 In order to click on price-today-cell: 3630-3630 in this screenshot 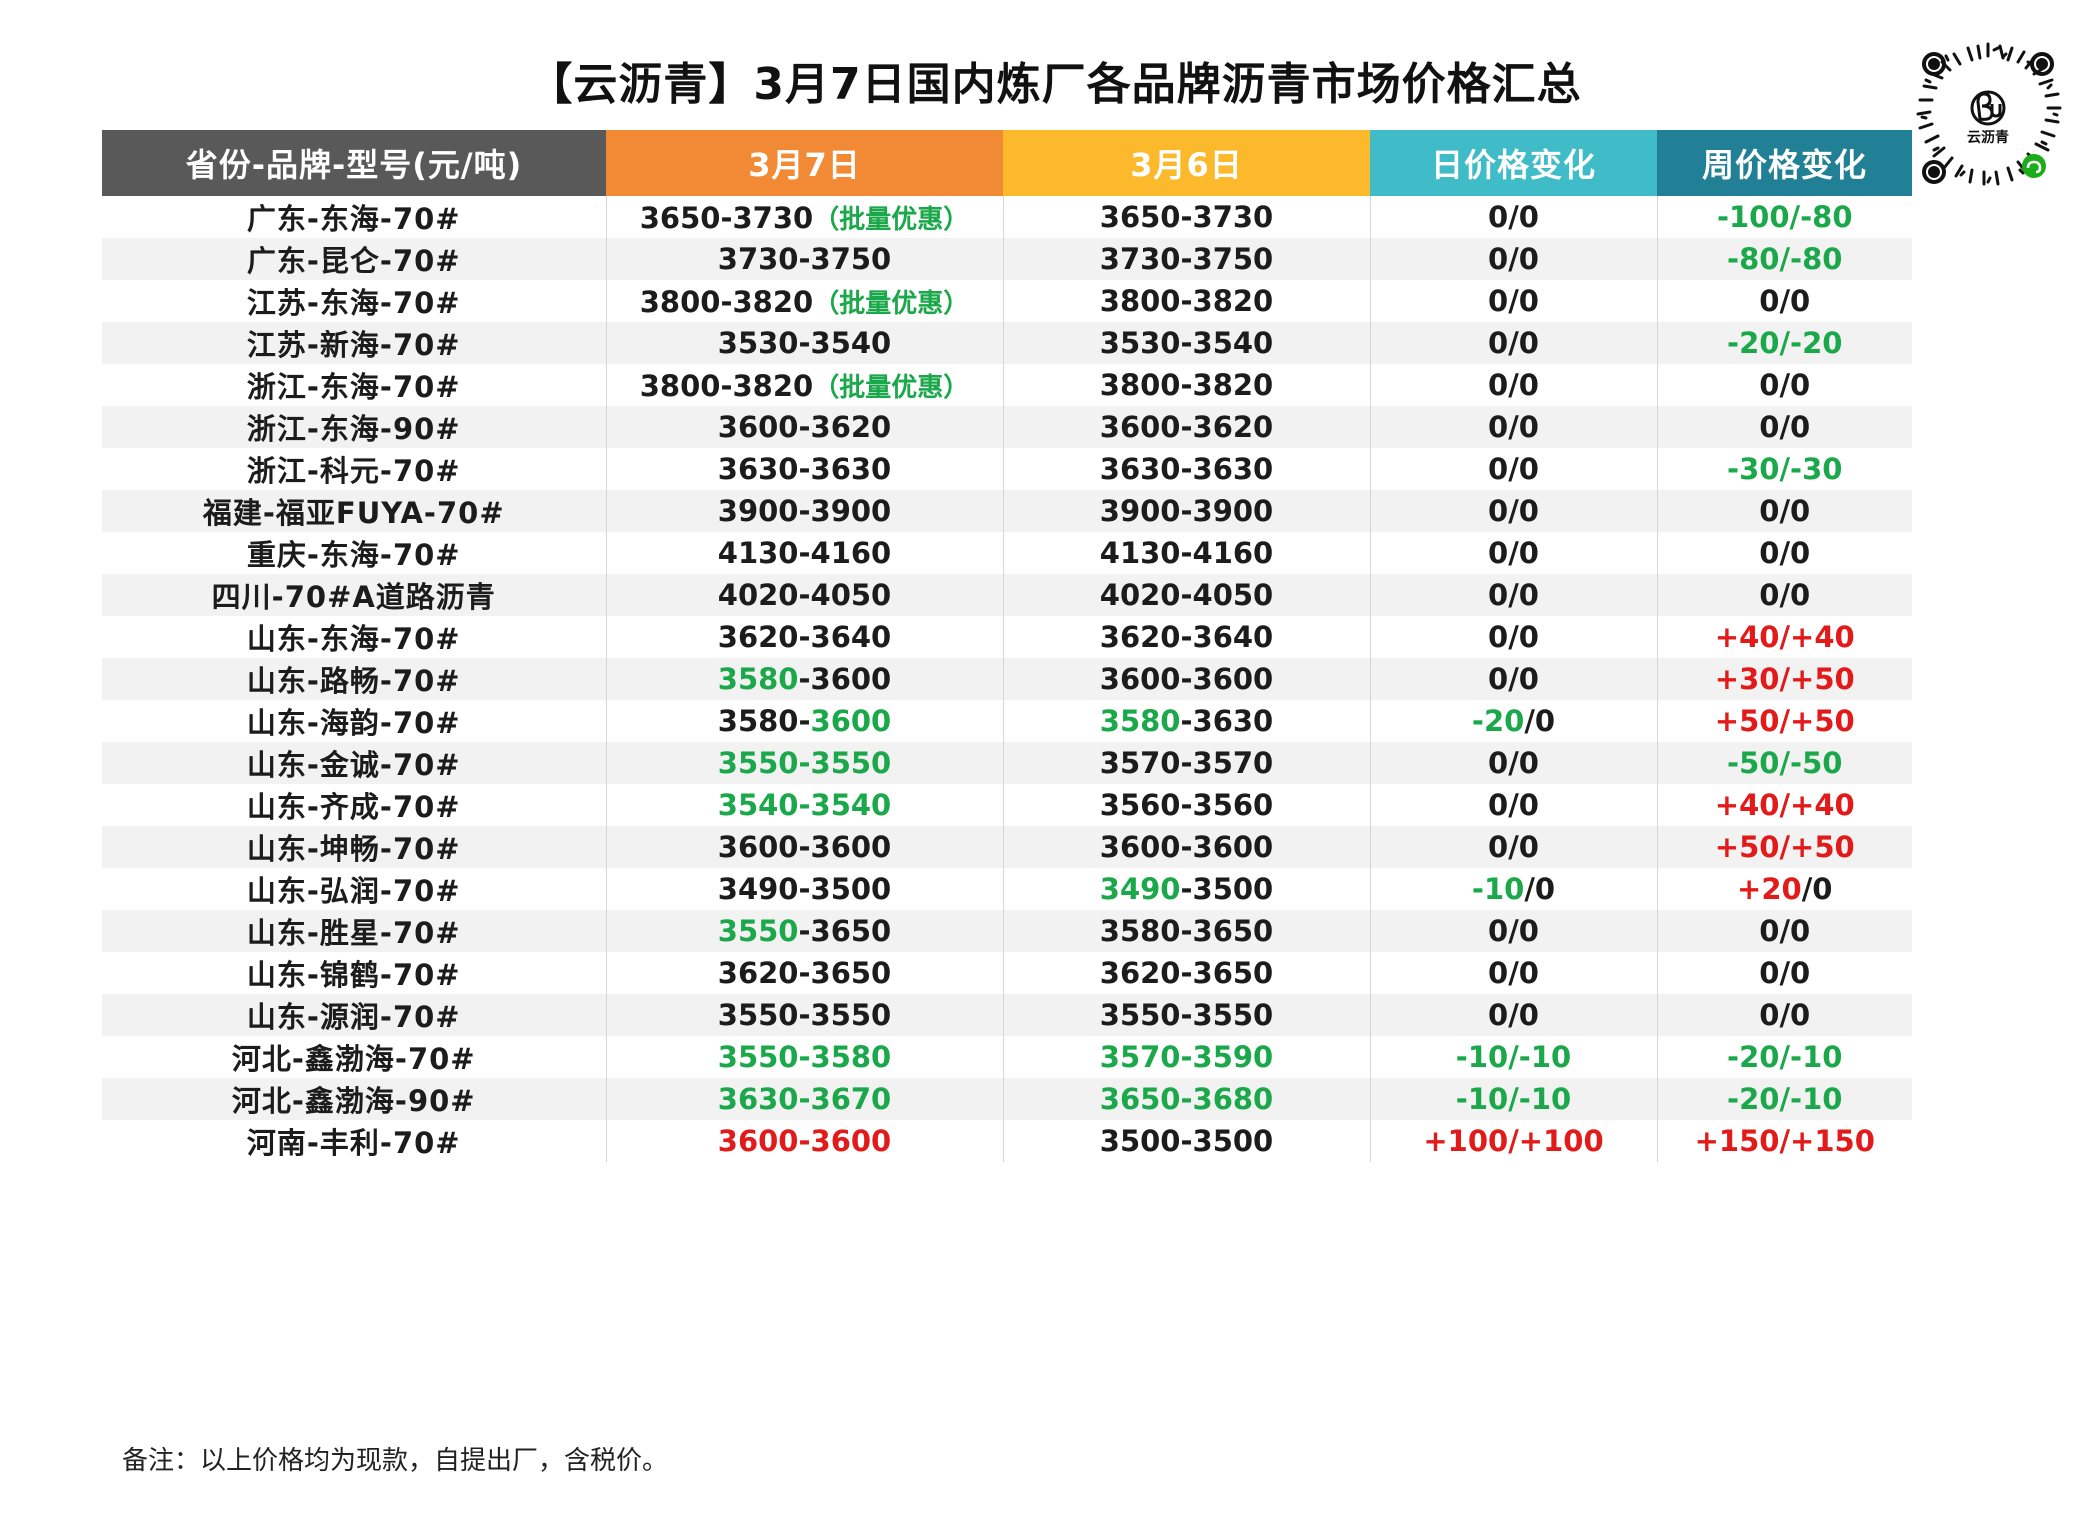, I will do `click(804, 469)`.